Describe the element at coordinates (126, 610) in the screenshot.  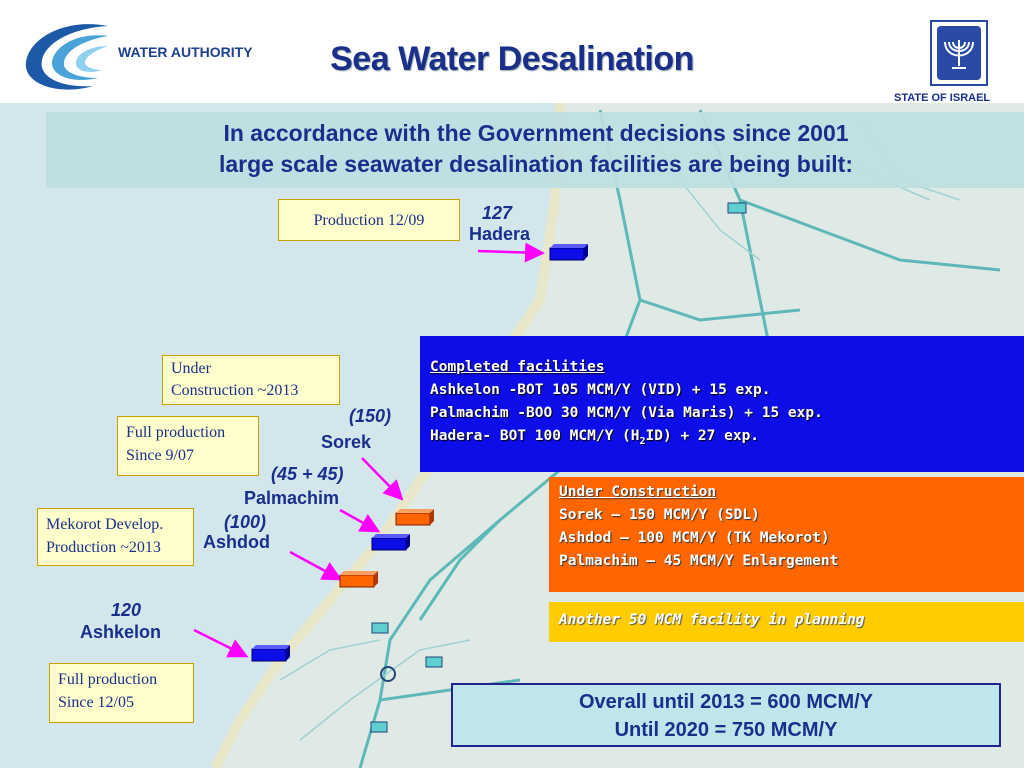
I see `capacity-ashkelon: 120` at that location.